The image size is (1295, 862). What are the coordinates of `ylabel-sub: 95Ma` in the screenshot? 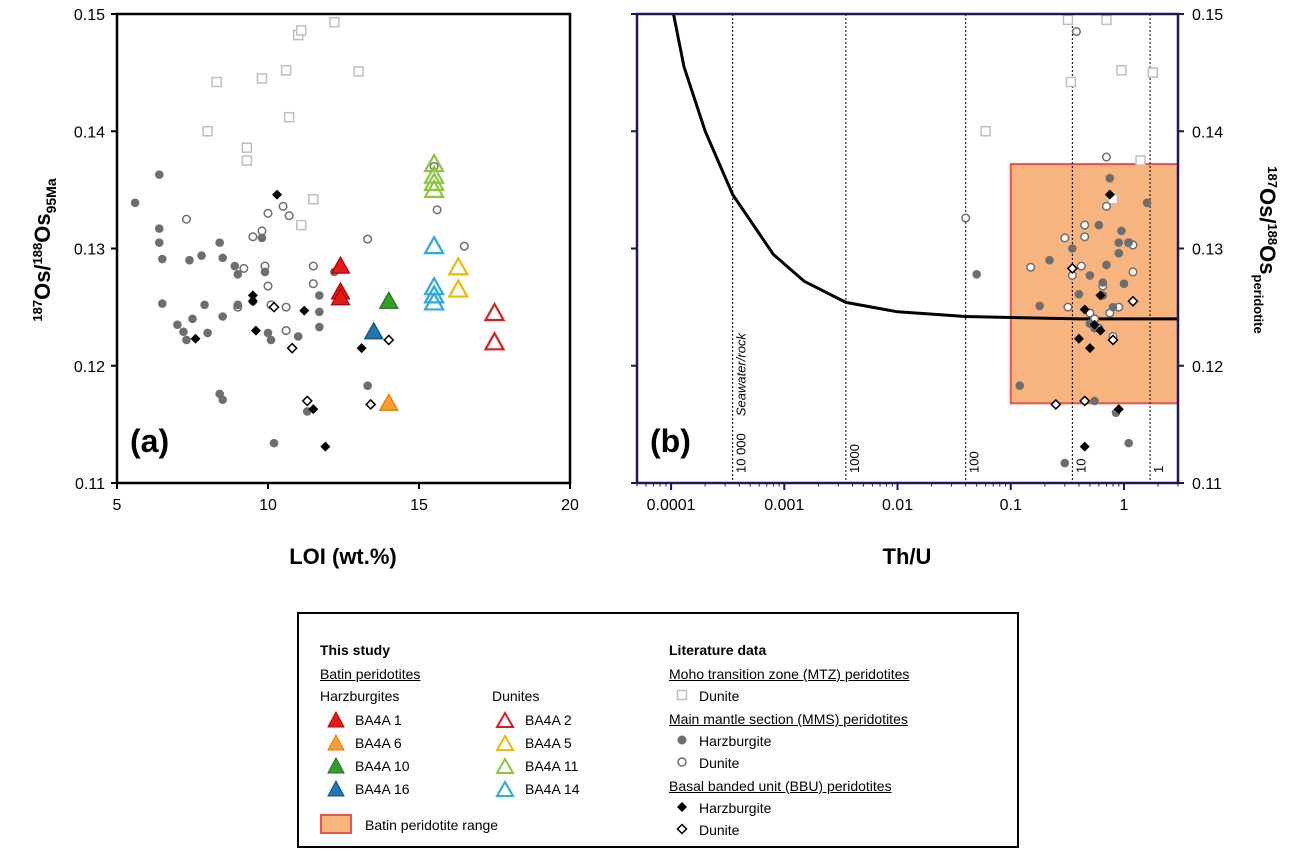 It's located at (51, 195).